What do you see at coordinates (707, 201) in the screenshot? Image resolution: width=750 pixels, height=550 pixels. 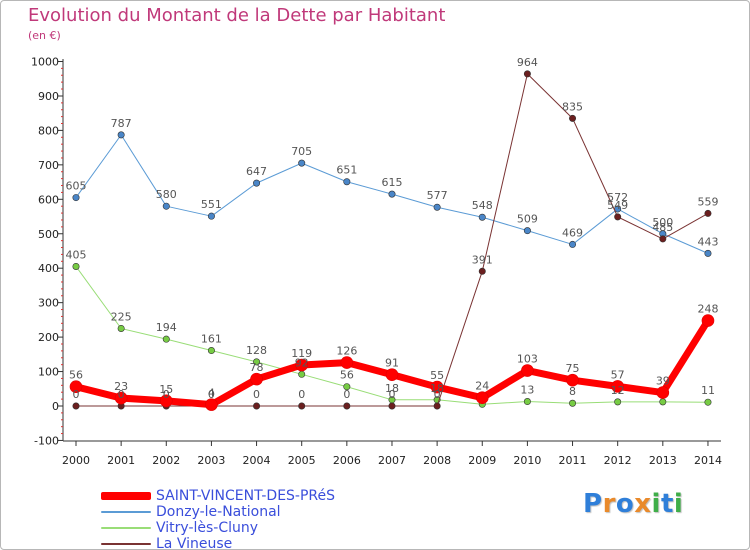 I see `data-label: 559` at bounding box center [707, 201].